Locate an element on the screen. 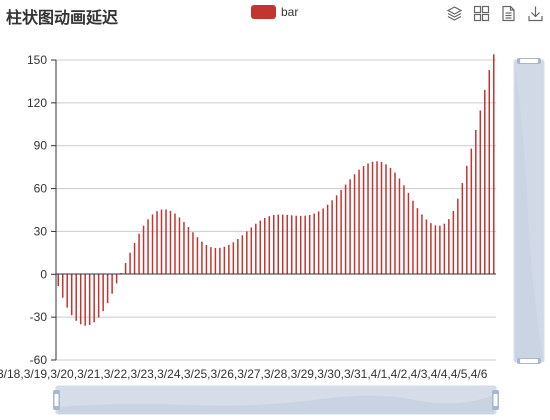  y-datazoom-handle-bottom is located at coordinates (529, 361).